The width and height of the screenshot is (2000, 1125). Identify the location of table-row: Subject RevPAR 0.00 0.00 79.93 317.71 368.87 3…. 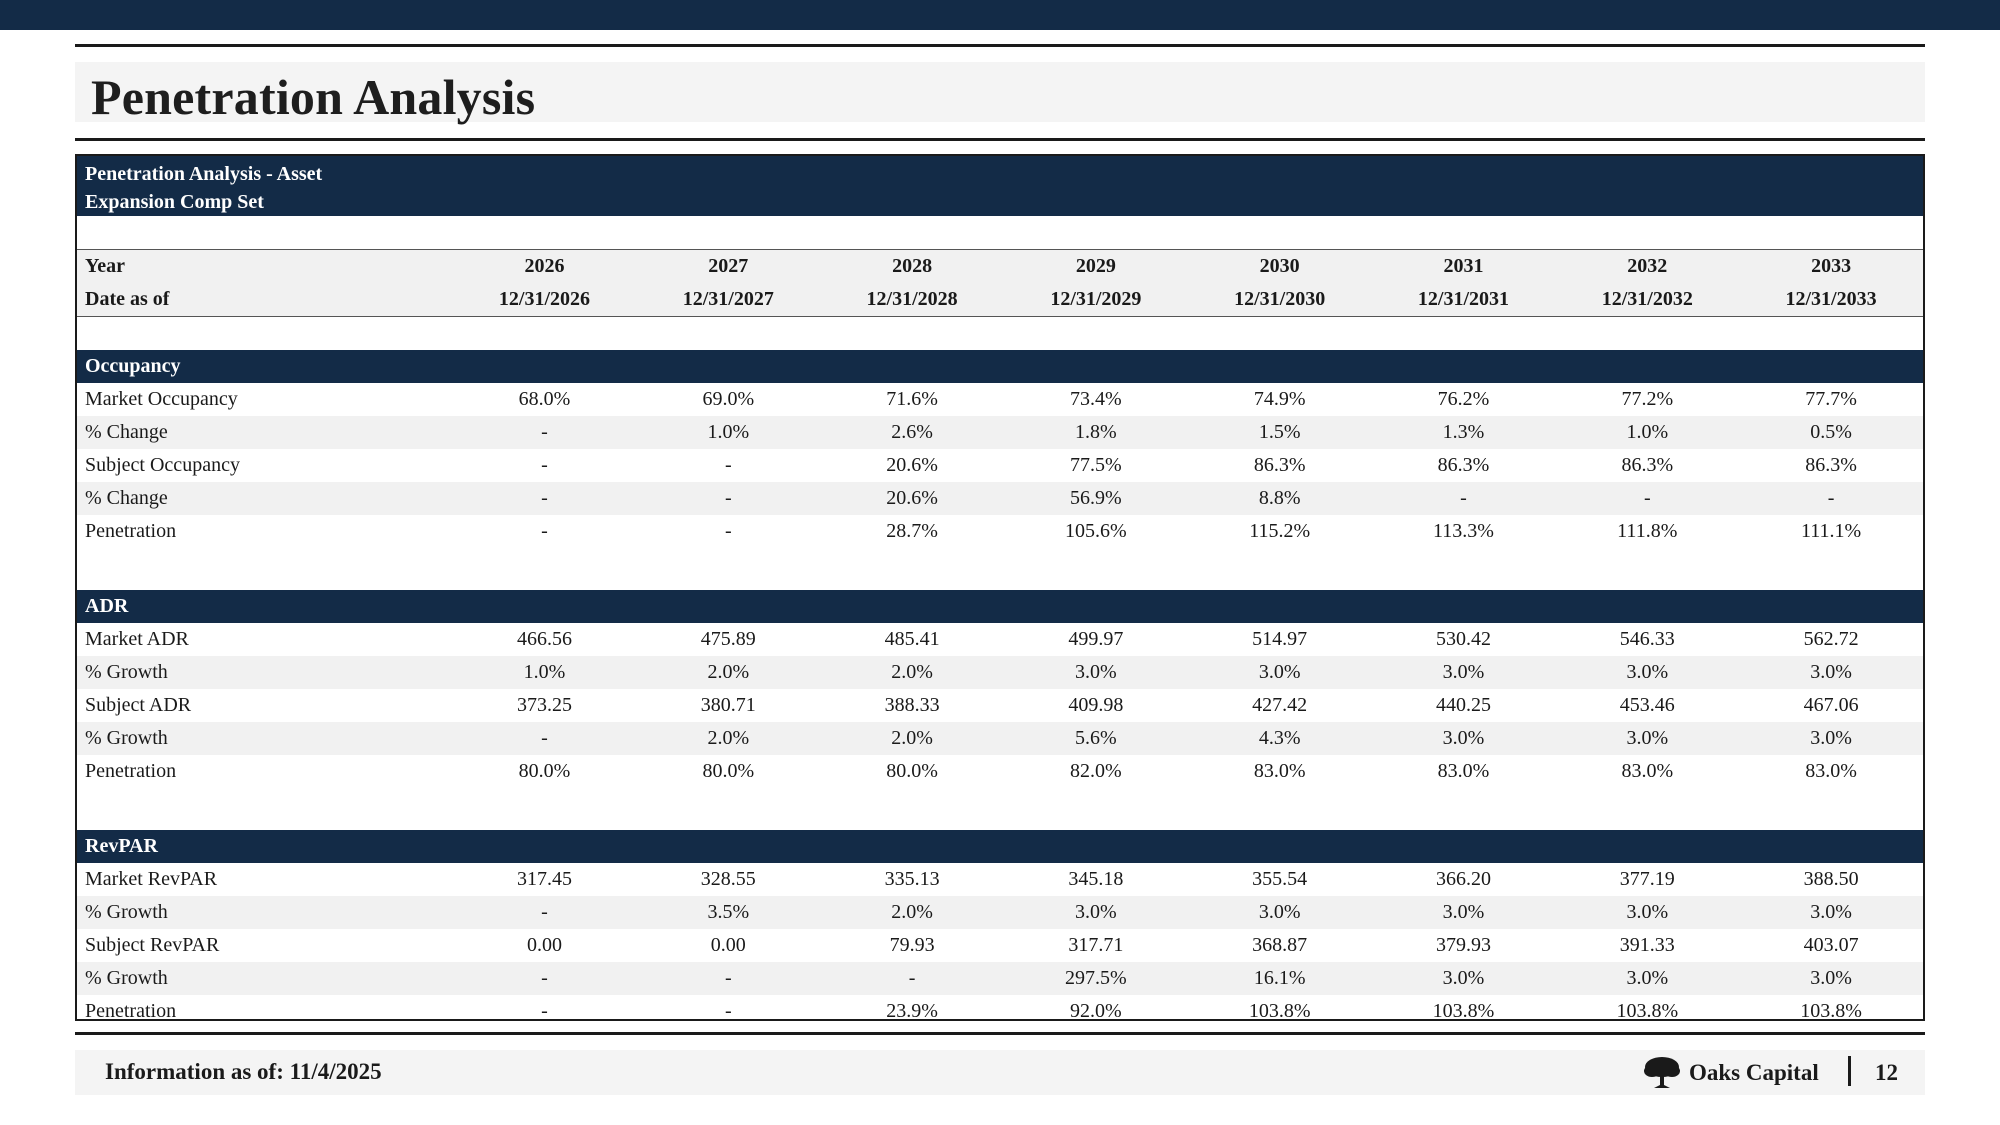
(1000, 945).